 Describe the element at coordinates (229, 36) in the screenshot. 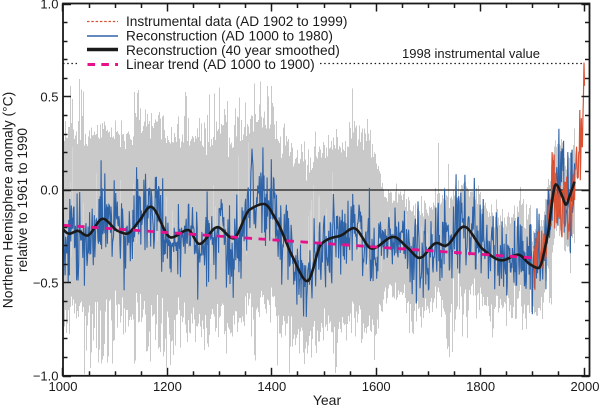

I see `svg-text:Reconstruction (AD 1000 to 198: Reconstruction (AD 1000 to 1980)` at that location.